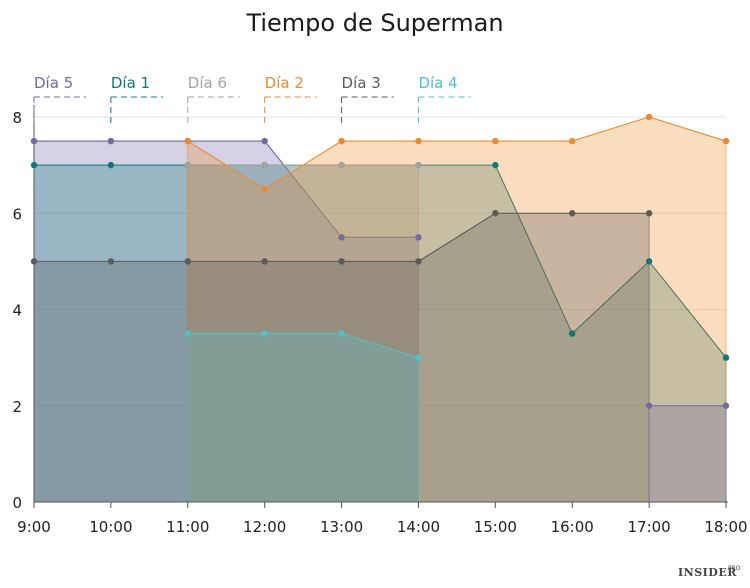 The height and width of the screenshot is (588, 750). Describe the element at coordinates (34, 527) in the screenshot. I see `x-tick-label: 9:00` at that location.